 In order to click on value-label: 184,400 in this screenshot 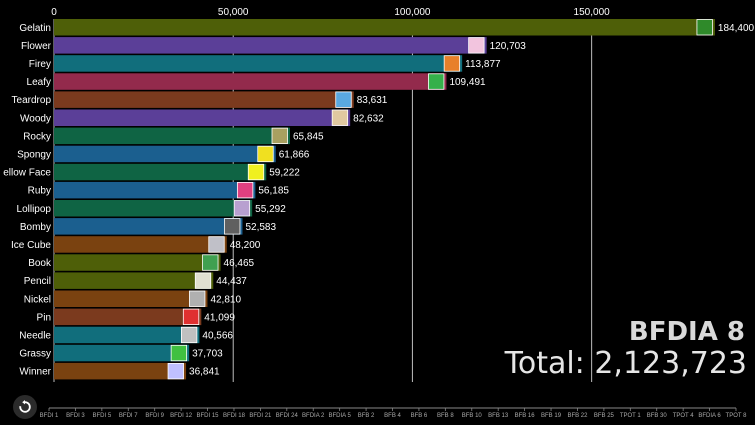, I will do `click(736, 28)`.